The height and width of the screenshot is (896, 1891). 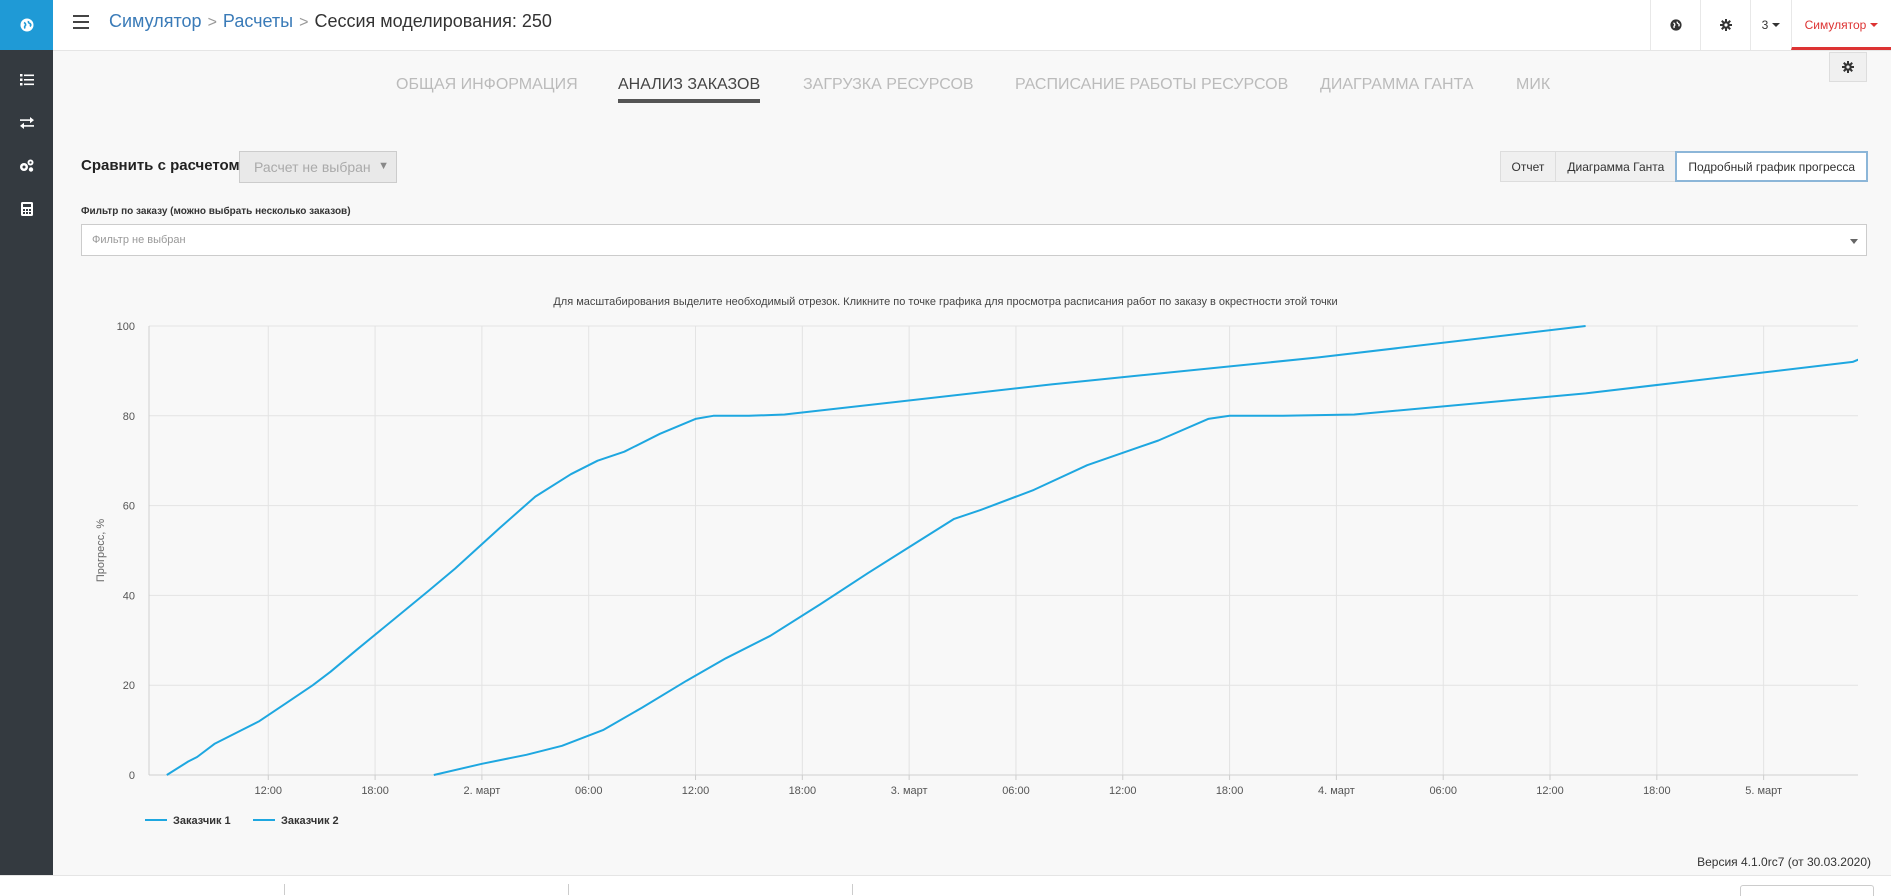 I want to click on sidebar-gears-icon, so click(x=26, y=165).